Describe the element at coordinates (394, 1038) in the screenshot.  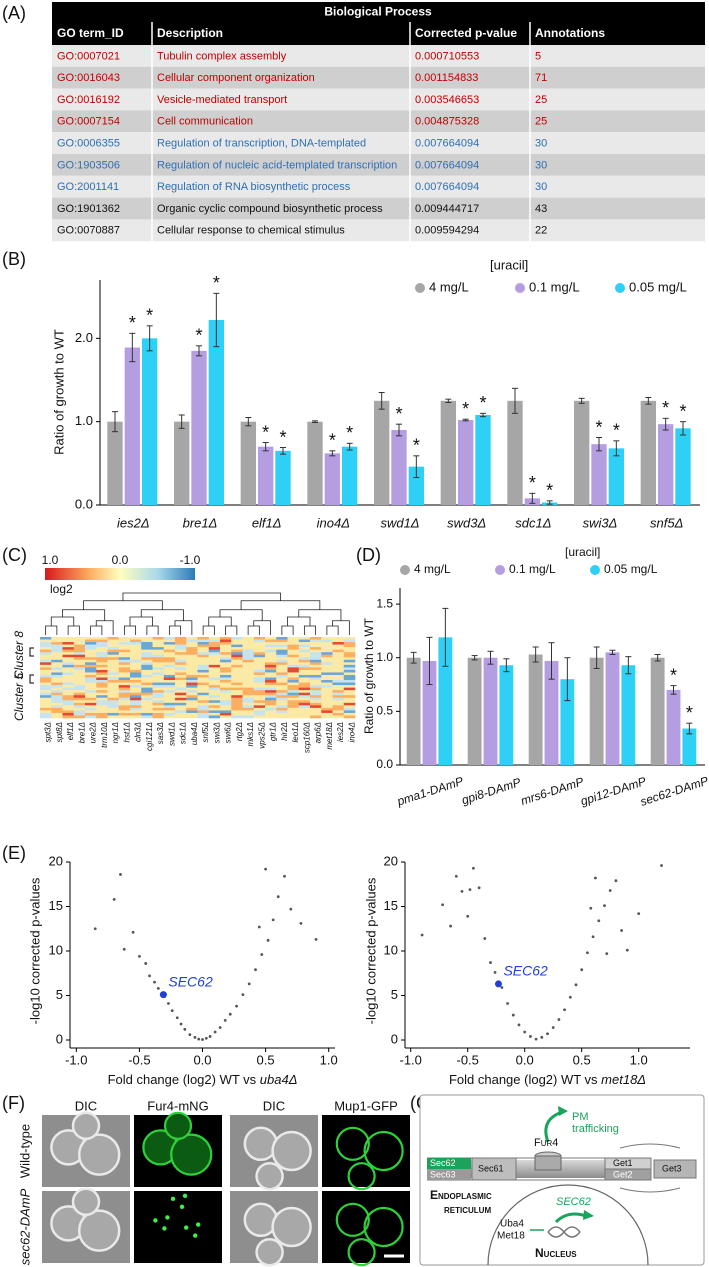
I see `y-tick-label: 0` at that location.